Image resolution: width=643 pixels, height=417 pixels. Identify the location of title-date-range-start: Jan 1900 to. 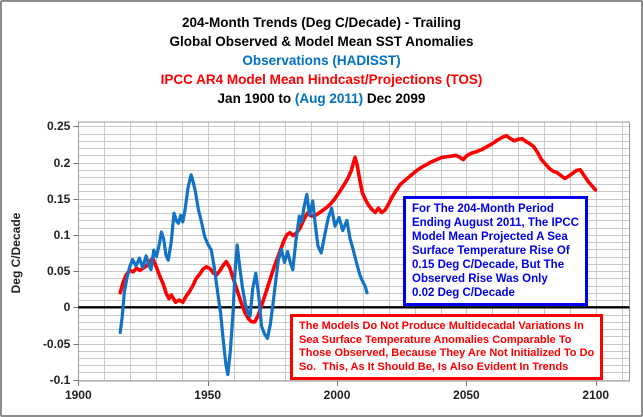
(256, 98).